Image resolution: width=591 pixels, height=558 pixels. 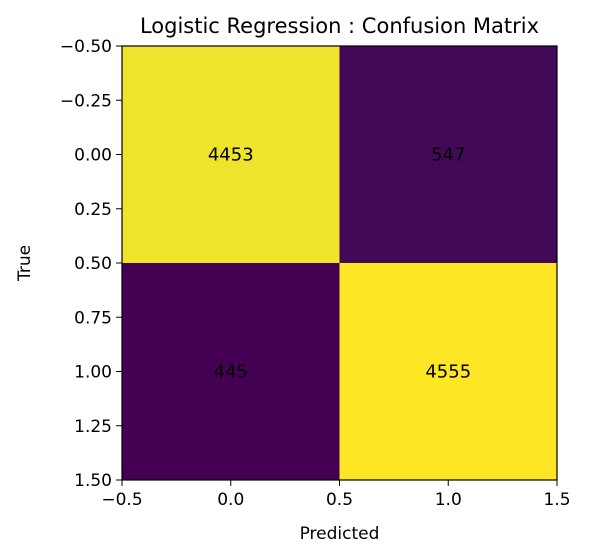 I want to click on x-tick-label: 1.5, so click(x=556, y=500).